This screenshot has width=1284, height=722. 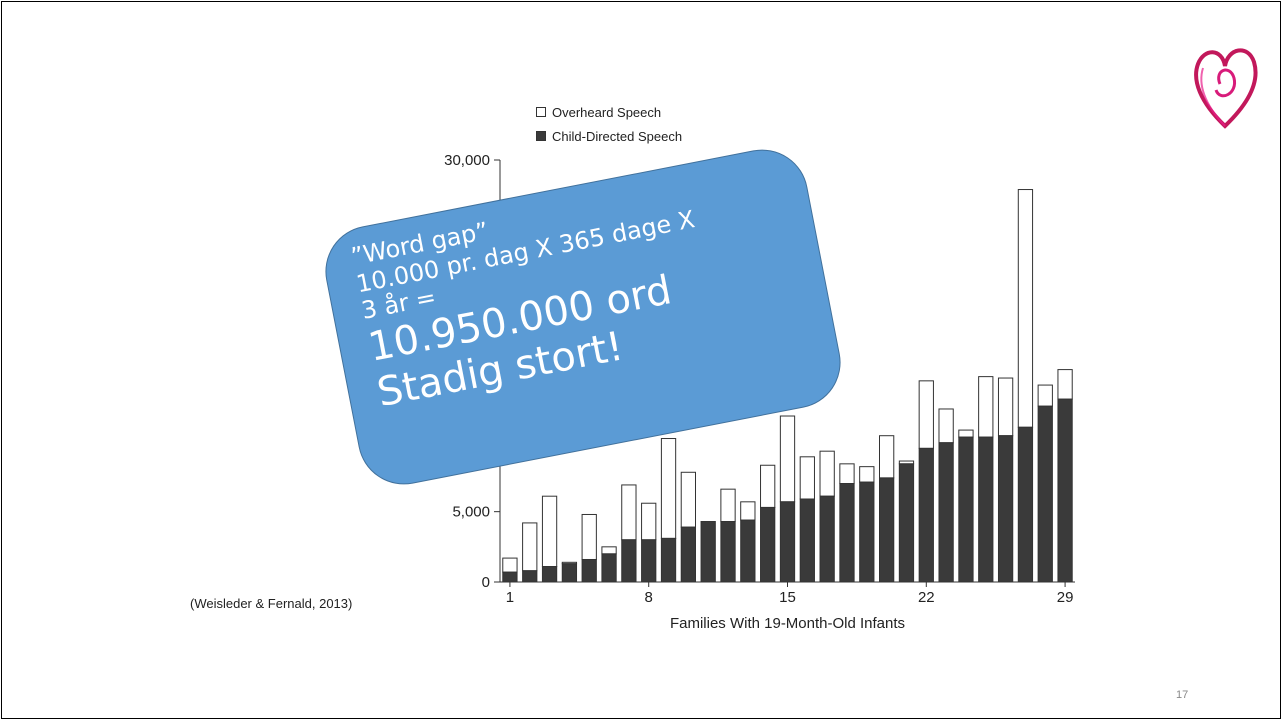 What do you see at coordinates (467, 160) in the screenshot?
I see `y-tick-label: 30,000` at bounding box center [467, 160].